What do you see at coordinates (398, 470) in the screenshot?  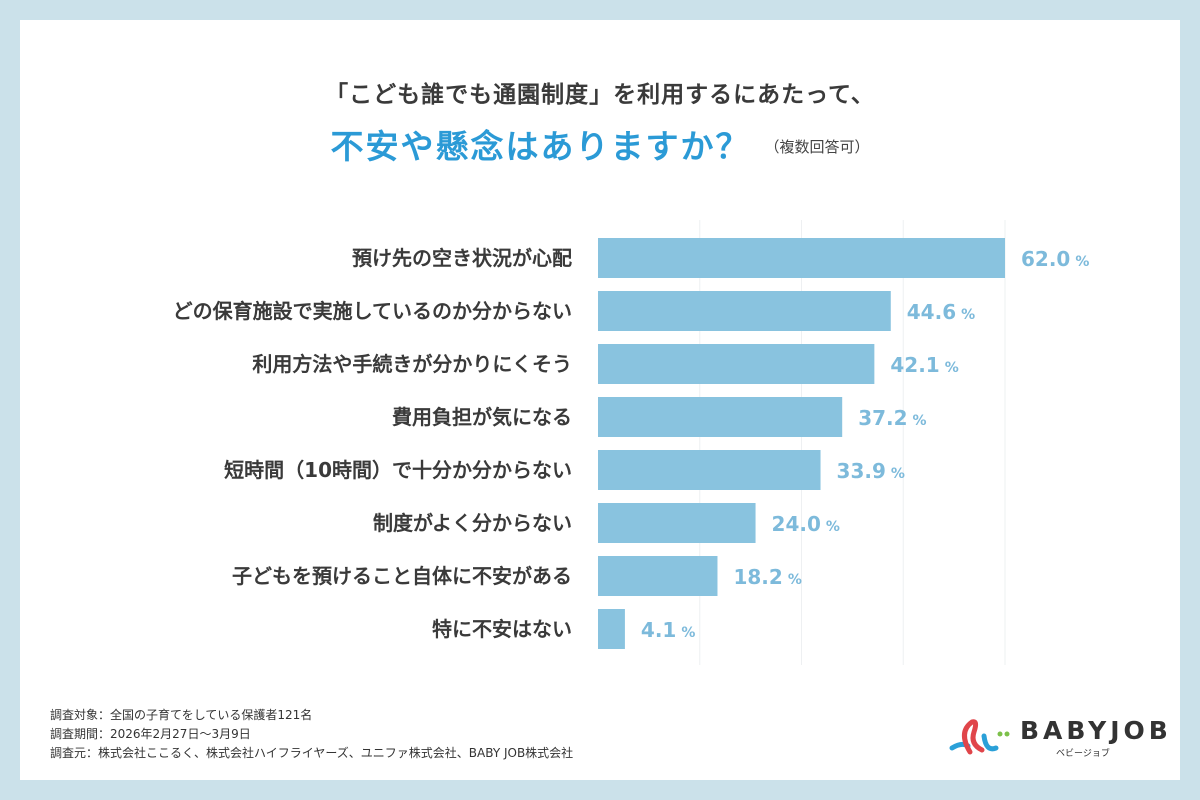 I see `category-label: 短時間（10時間）で十分か分からない` at bounding box center [398, 470].